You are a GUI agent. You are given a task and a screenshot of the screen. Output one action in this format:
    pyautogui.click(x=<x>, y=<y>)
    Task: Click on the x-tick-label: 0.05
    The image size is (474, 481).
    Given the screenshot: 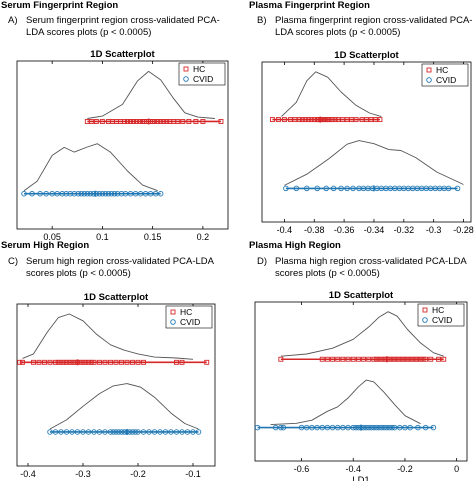 What is the action you would take?
    pyautogui.click(x=52, y=236)
    